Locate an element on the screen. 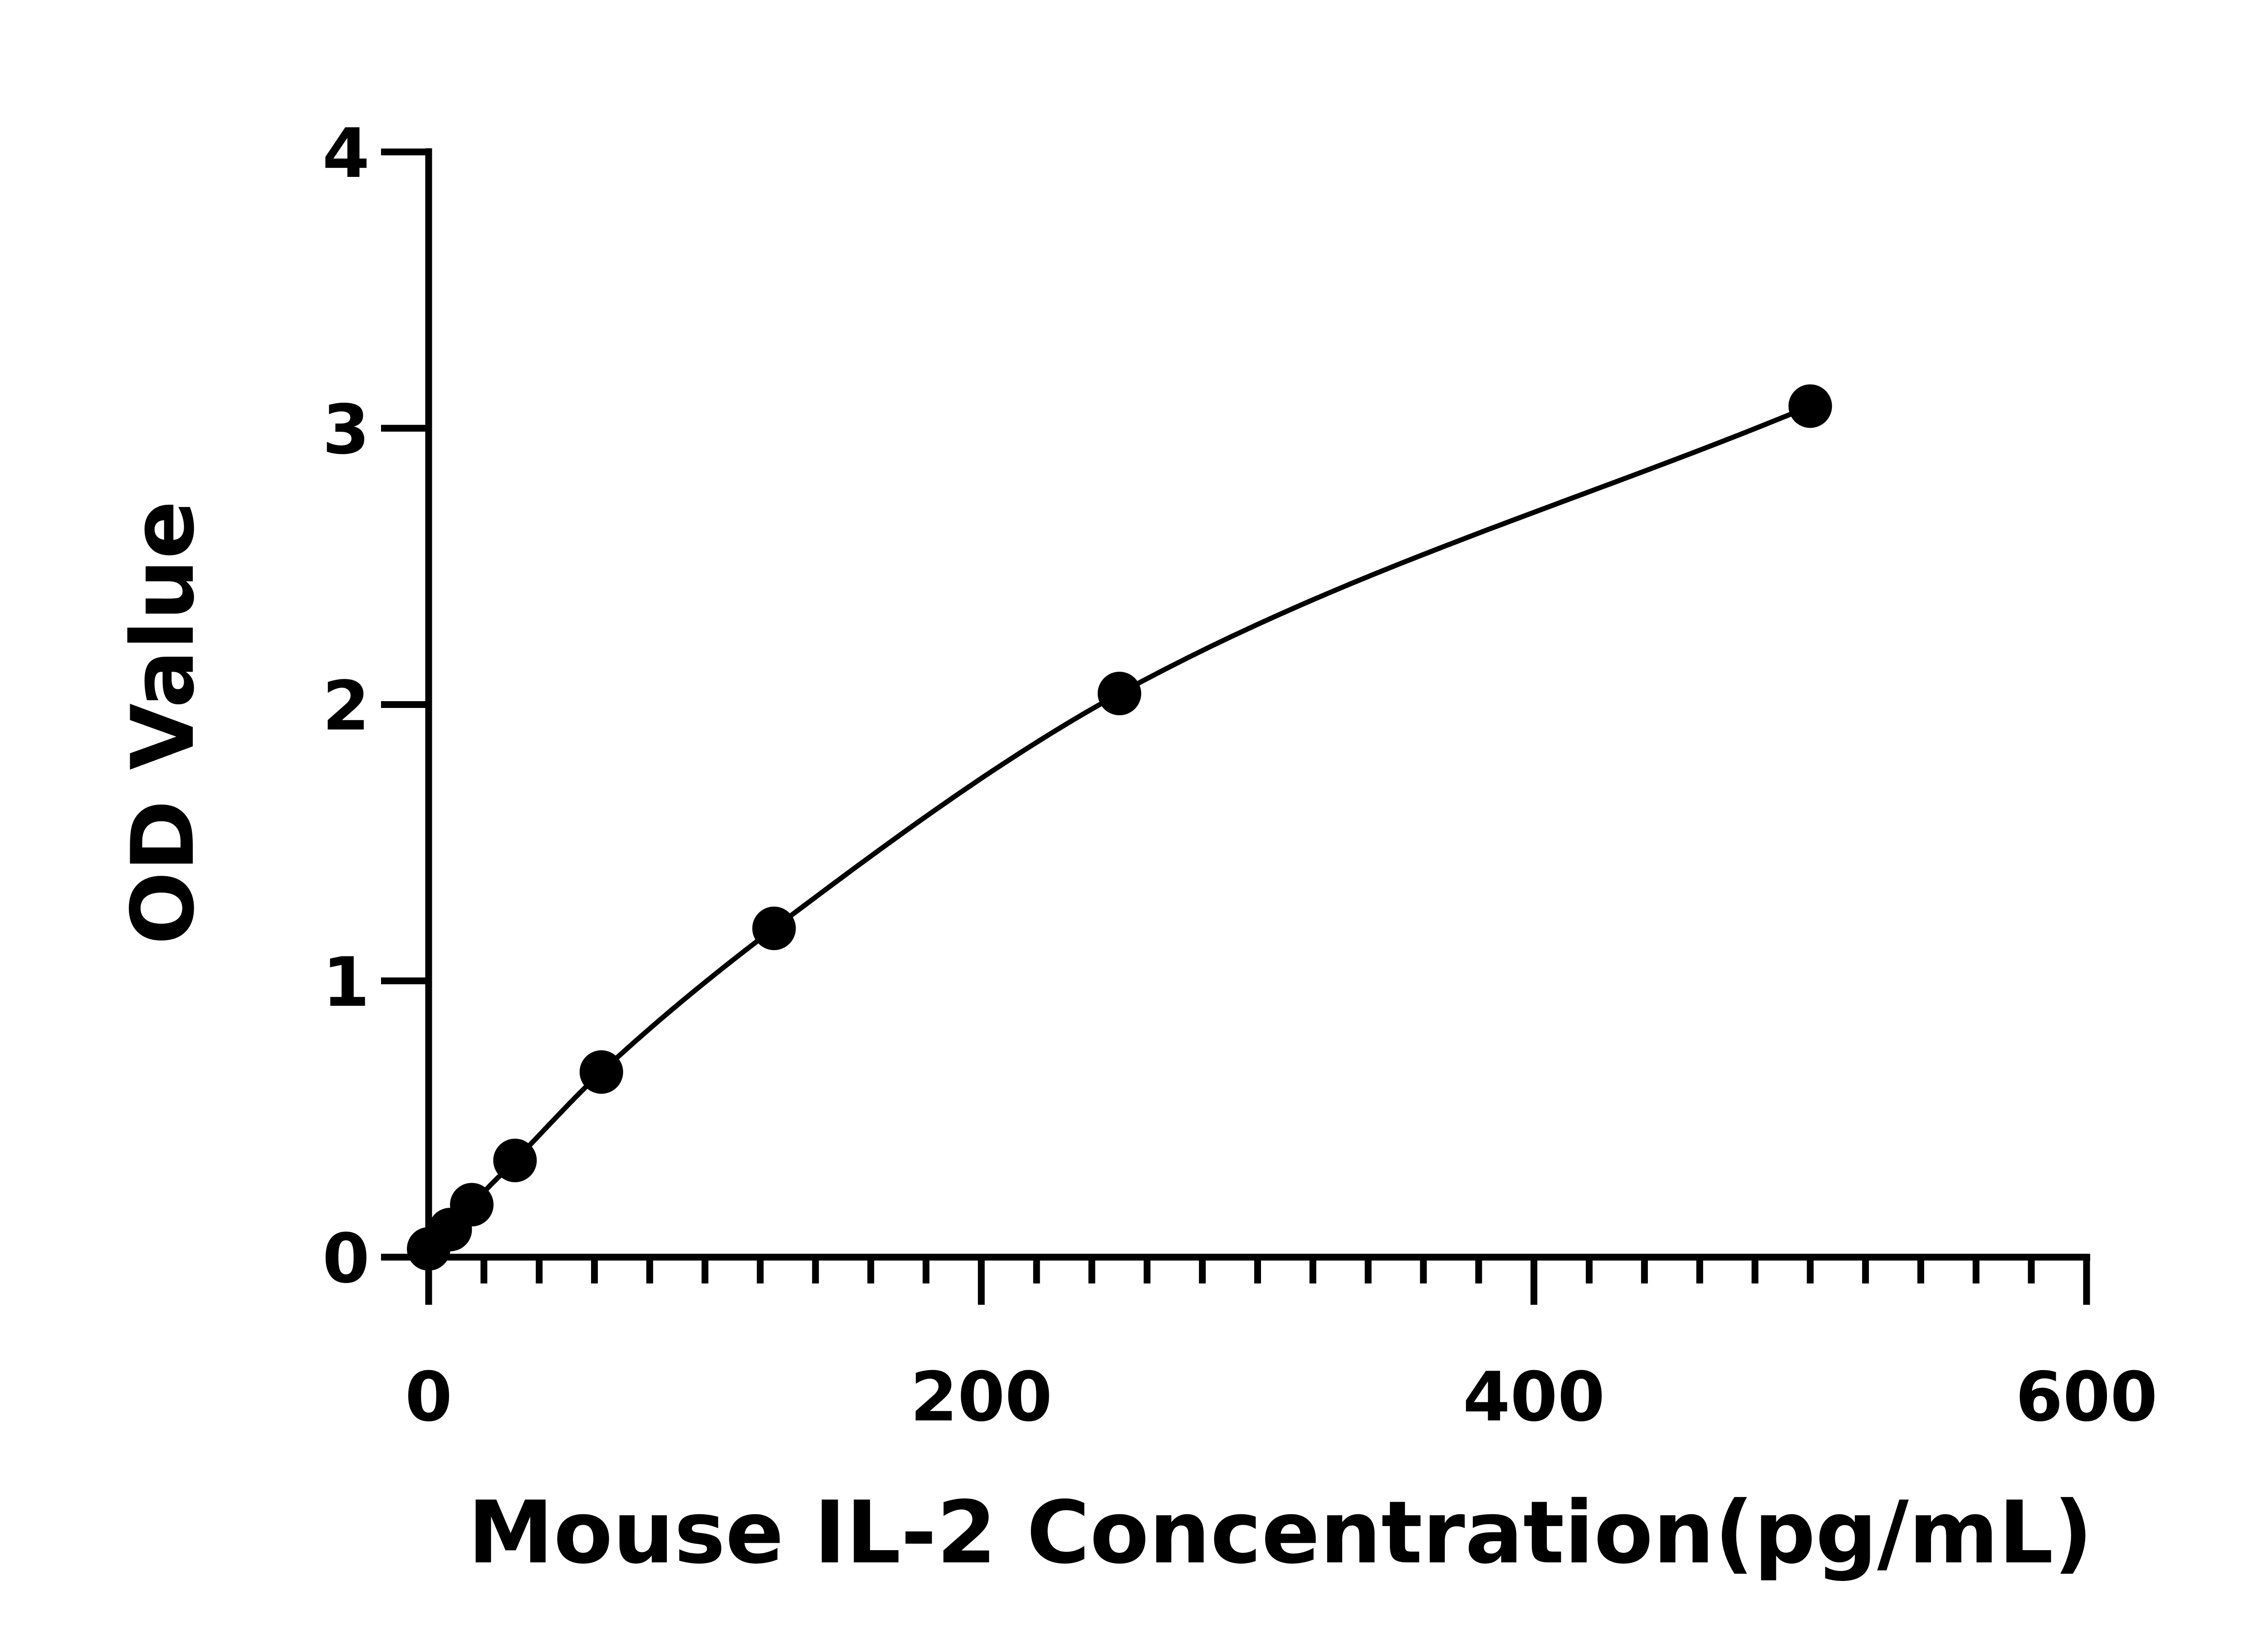  x-tick-label: 0 is located at coordinates (429, 1397).